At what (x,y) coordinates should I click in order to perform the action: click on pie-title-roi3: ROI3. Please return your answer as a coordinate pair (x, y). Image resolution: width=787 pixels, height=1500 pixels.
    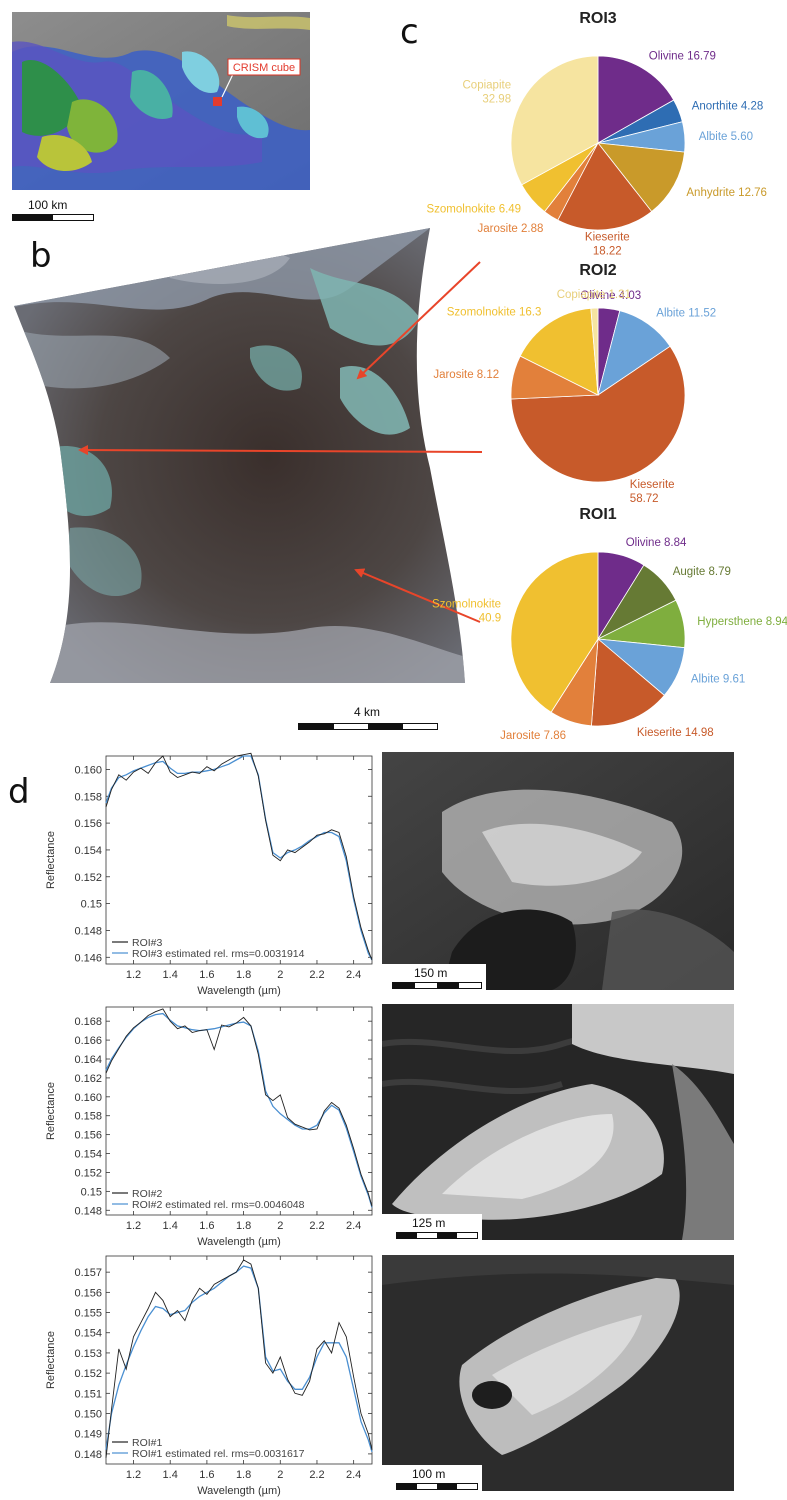
    Looking at the image, I should click on (598, 18).